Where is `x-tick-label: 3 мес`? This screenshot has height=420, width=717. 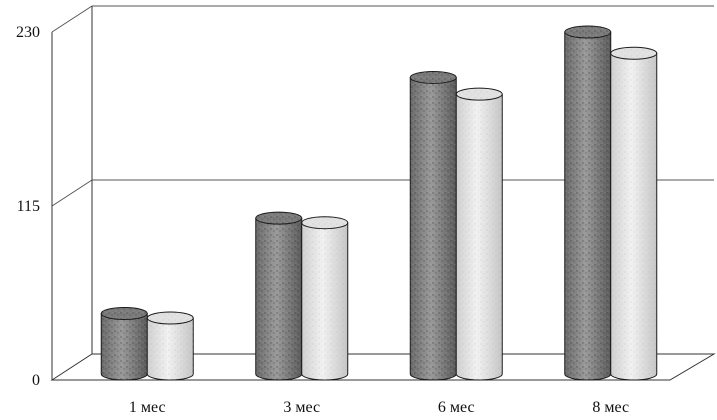
x-tick-label: 3 мес is located at coordinates (301, 407).